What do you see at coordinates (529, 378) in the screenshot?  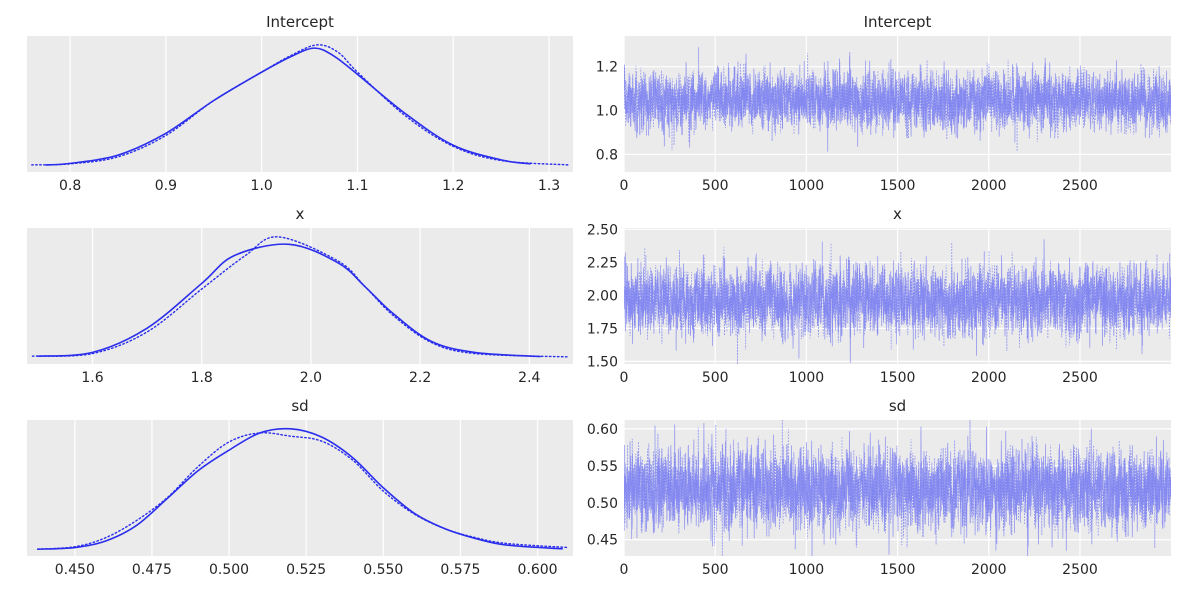 I see `x-tick-label: 2.4` at bounding box center [529, 378].